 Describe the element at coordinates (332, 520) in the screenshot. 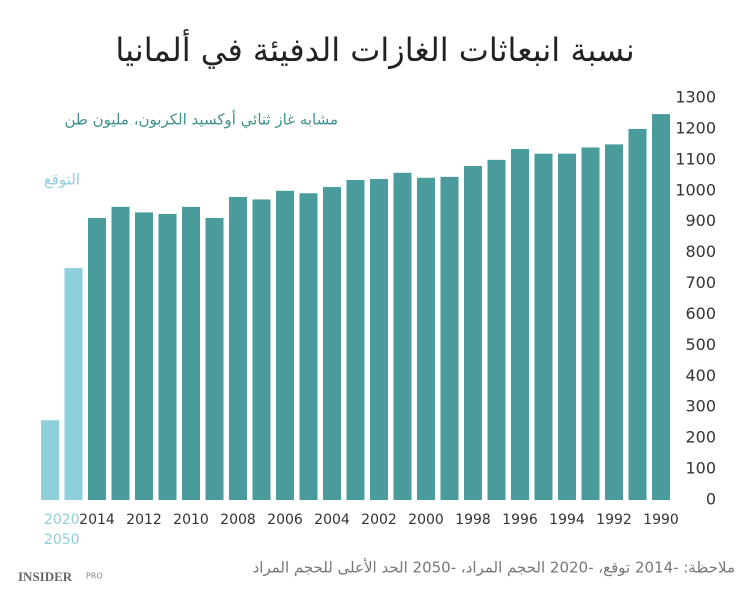

I see `x-tick-label: 2004` at that location.